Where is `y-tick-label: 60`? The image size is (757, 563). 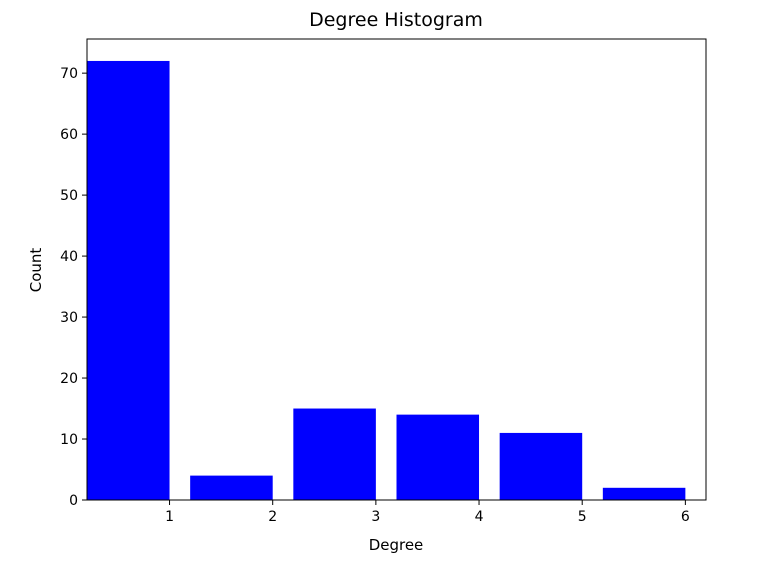
y-tick-label: 60 is located at coordinates (69, 135).